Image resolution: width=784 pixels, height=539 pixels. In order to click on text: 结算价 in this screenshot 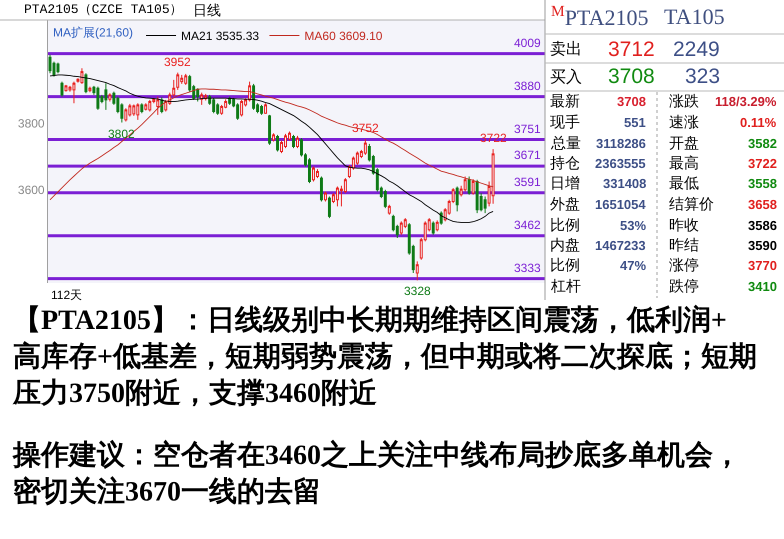, I will do `click(691, 204)`.